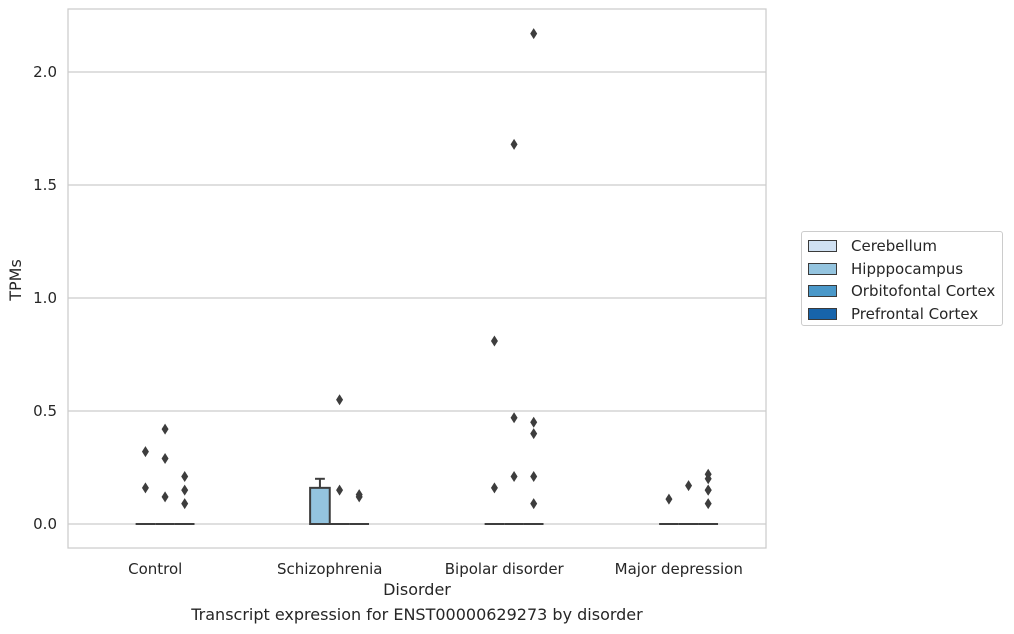 The width and height of the screenshot is (1014, 634). Describe the element at coordinates (45, 72) in the screenshot. I see `y-tick-label: 2.0` at that location.